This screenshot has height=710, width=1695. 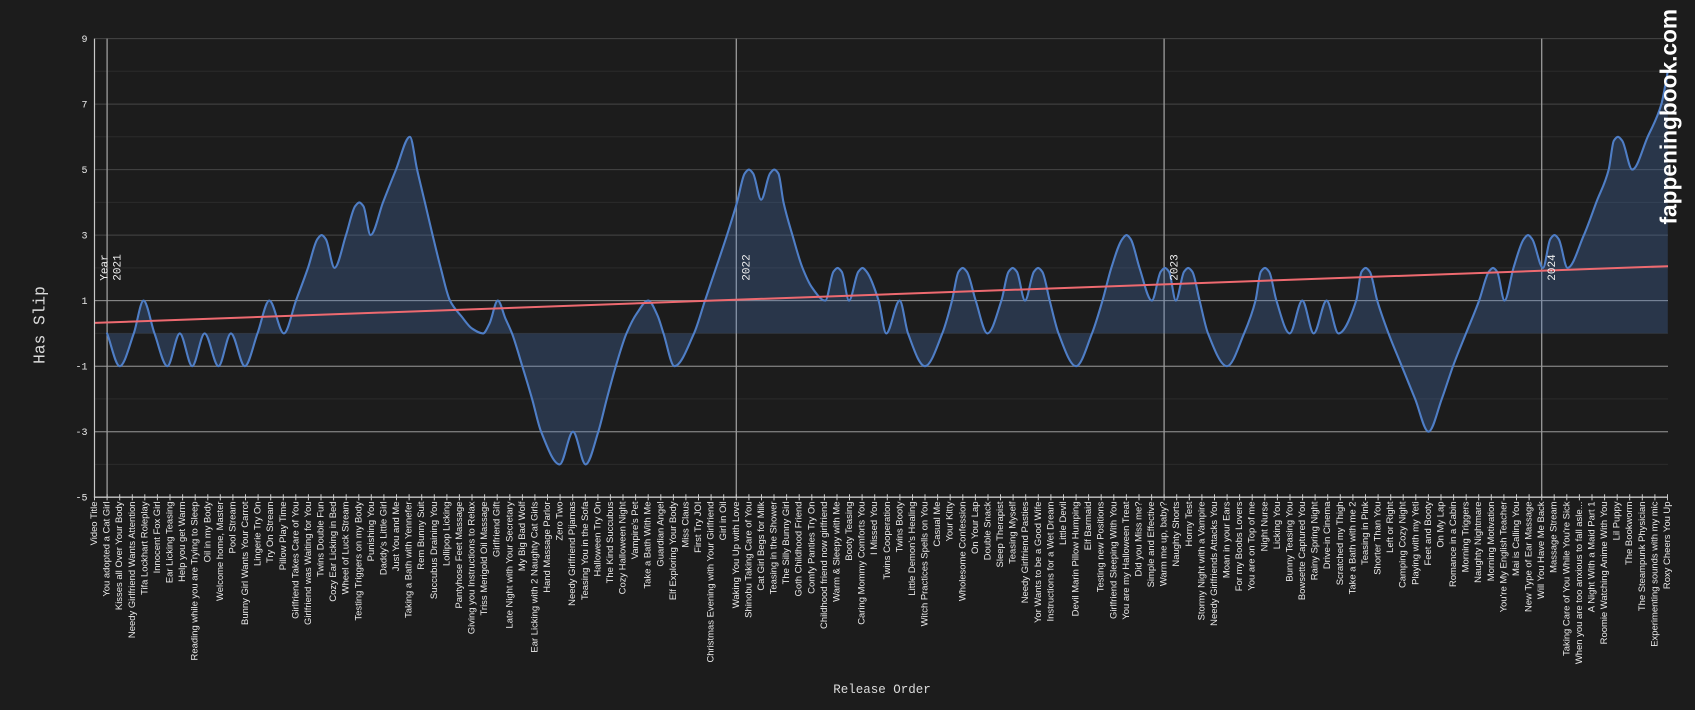 I want to click on svg-text: Lil Puppy, so click(x=1617, y=520).